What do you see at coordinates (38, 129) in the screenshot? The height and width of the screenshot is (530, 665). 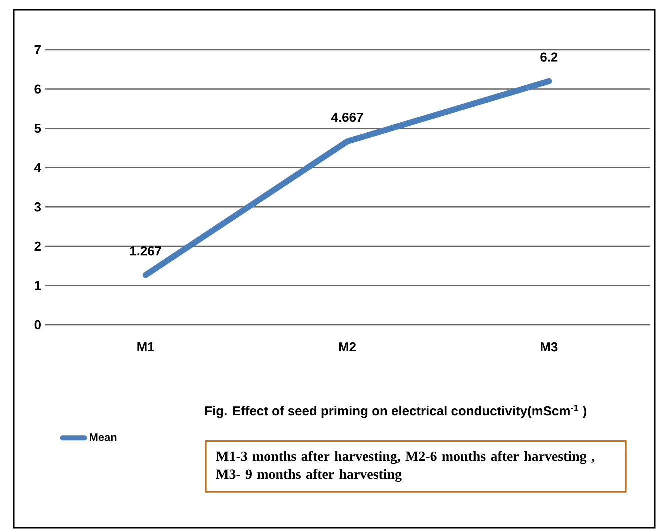 I see `y-tick-label: 5` at bounding box center [38, 129].